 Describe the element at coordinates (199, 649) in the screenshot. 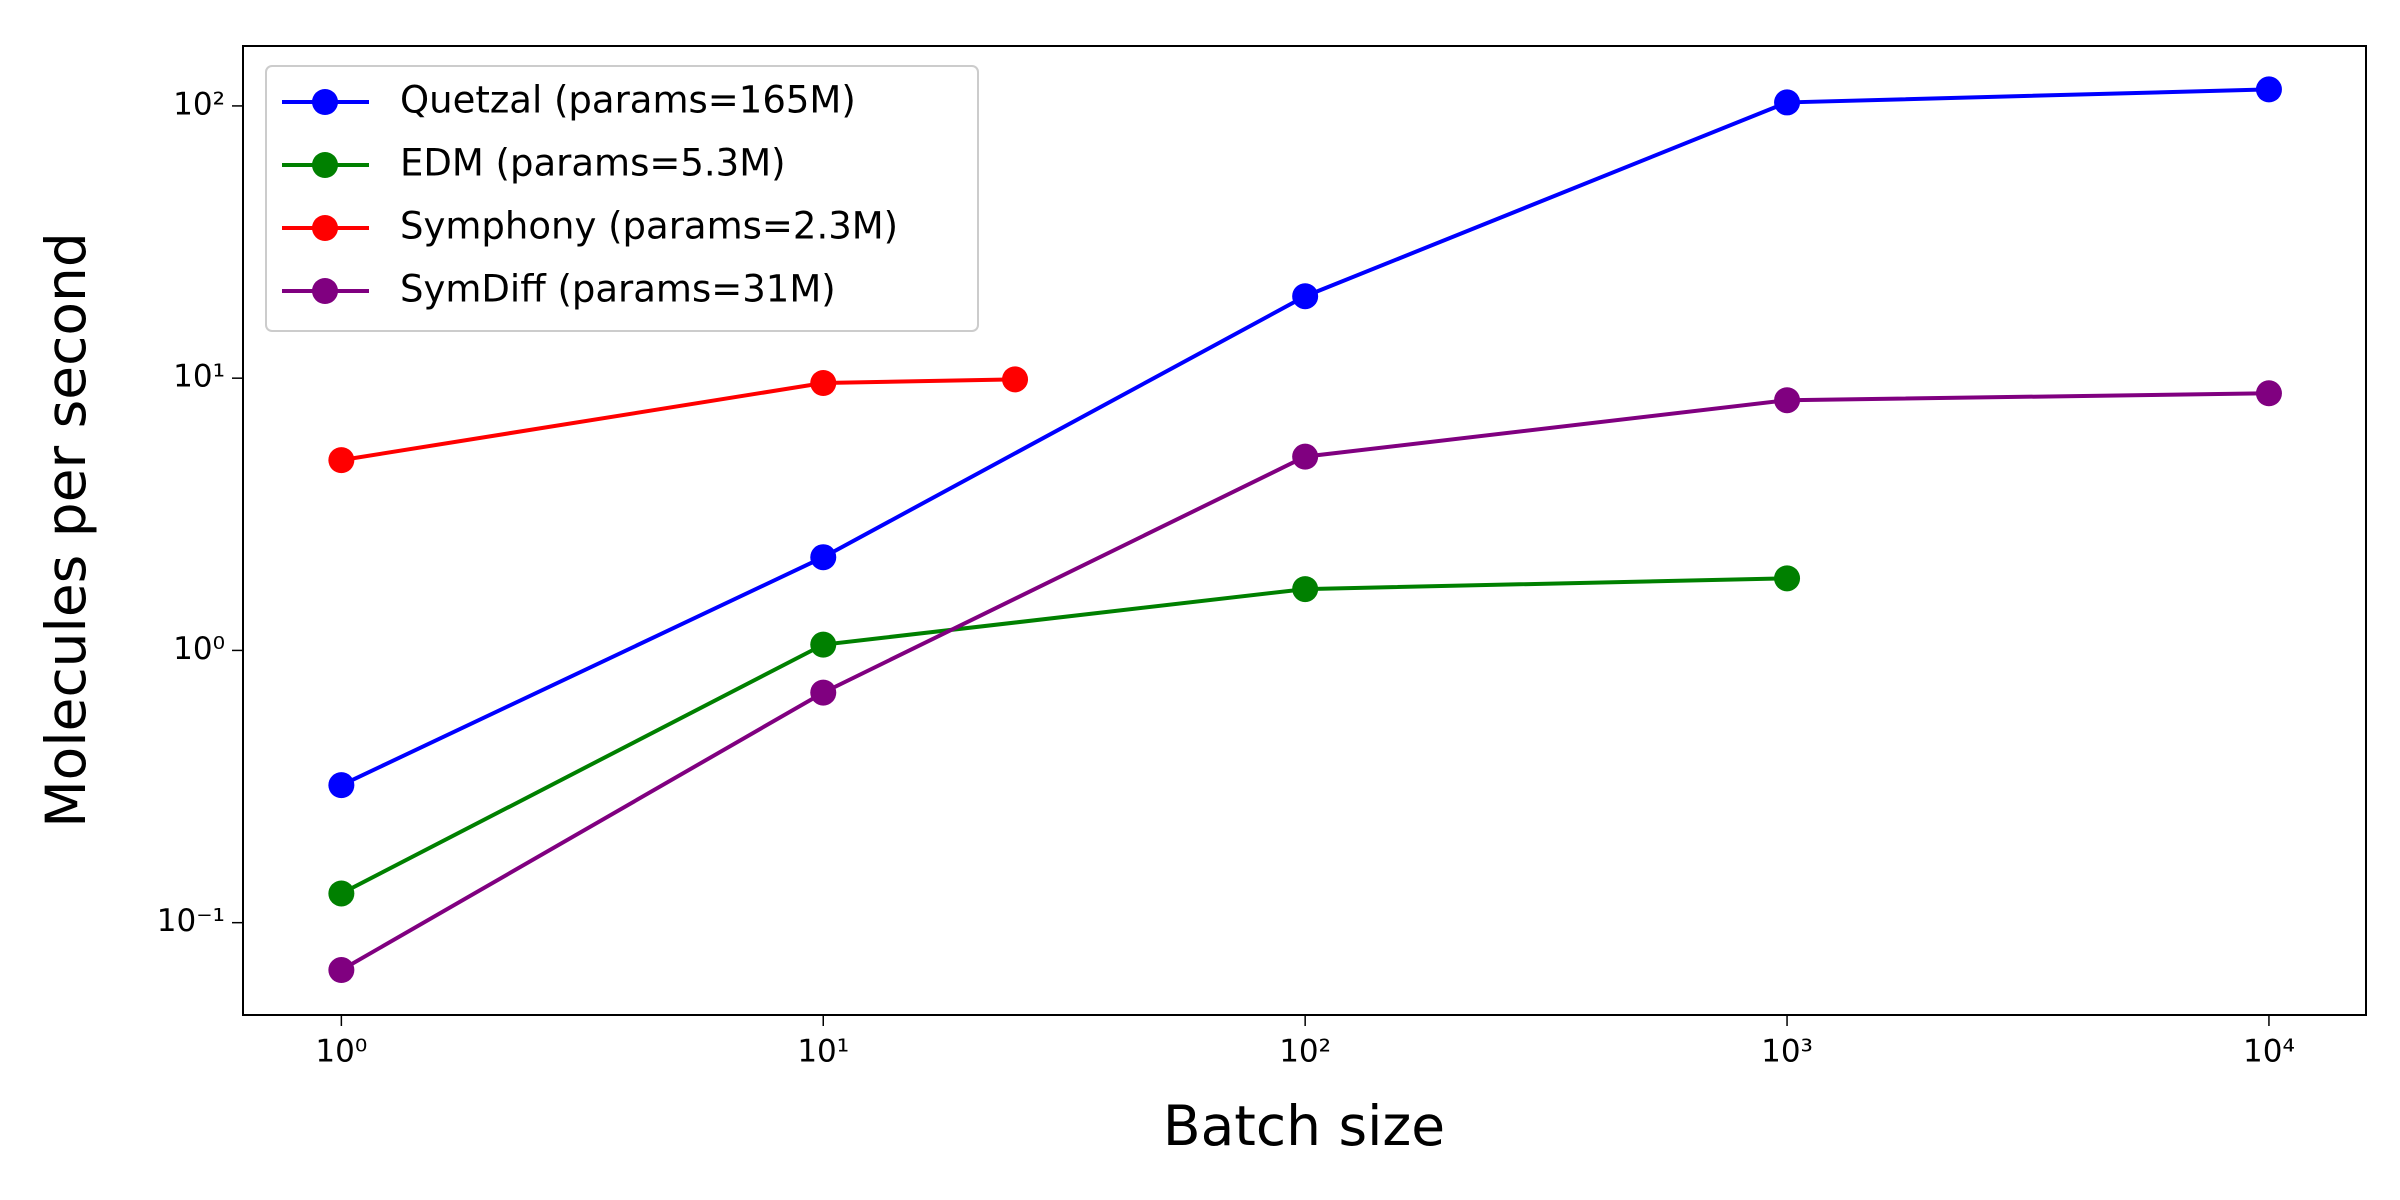

I see `y-tick-label: 10⁰` at that location.